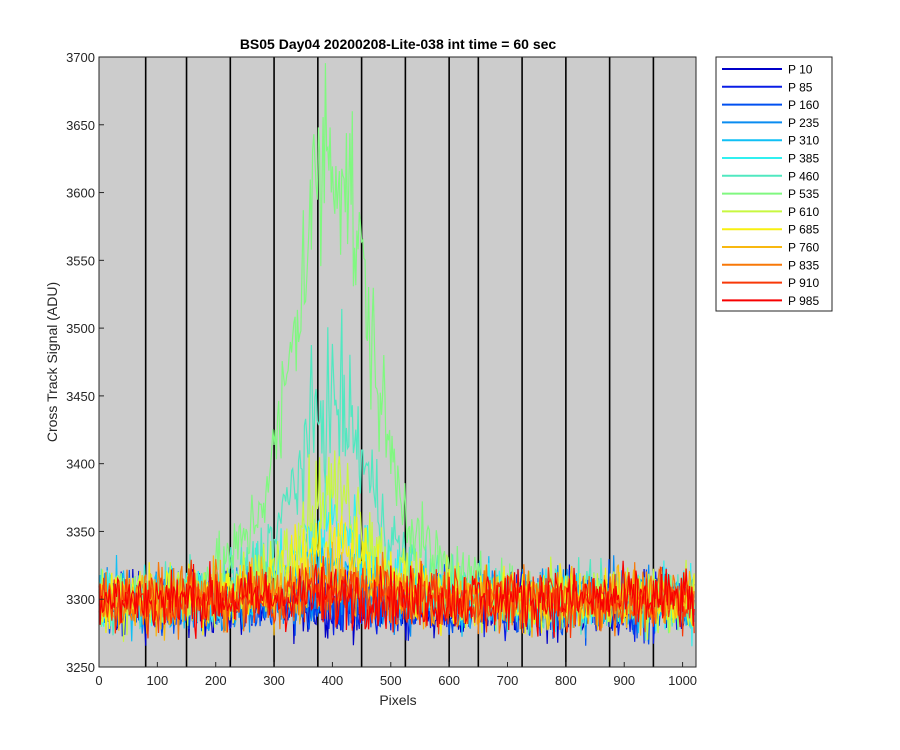  Describe the element at coordinates (80, 125) in the screenshot. I see `y-tick-label-8: 3650` at that location.